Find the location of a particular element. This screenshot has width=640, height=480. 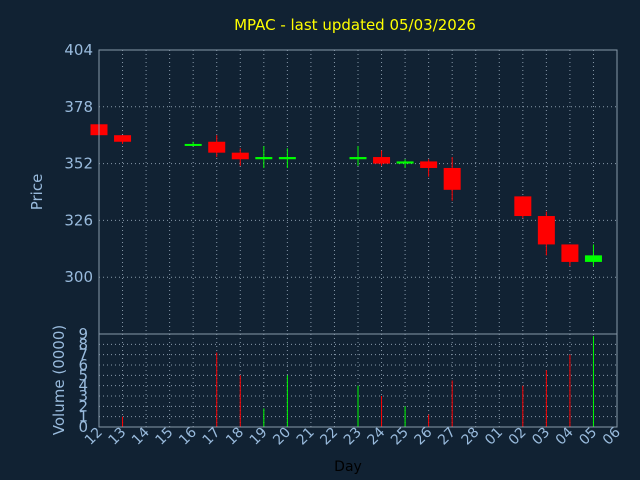

x-tick-label: 26 is located at coordinates (424, 436).